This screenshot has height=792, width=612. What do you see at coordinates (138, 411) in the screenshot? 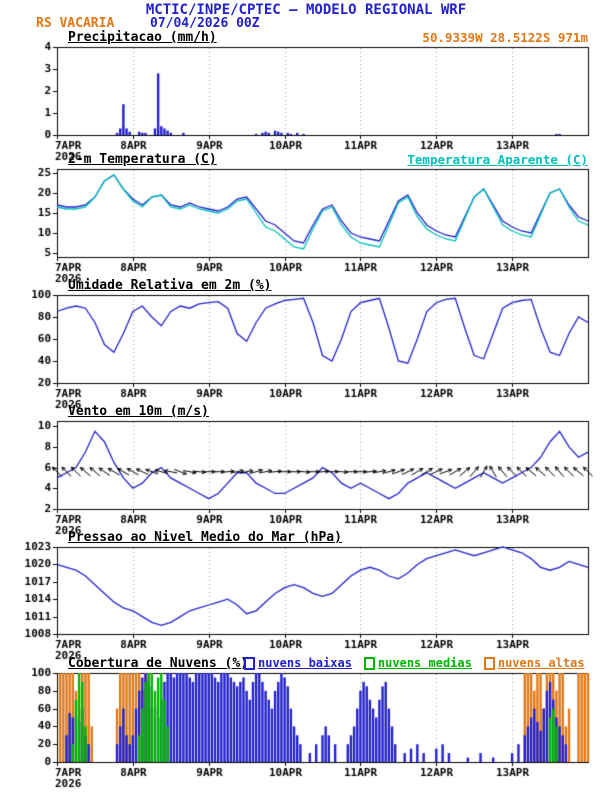
I see `panel-title-wind: Vento em 10m (m/s)` at bounding box center [138, 411].